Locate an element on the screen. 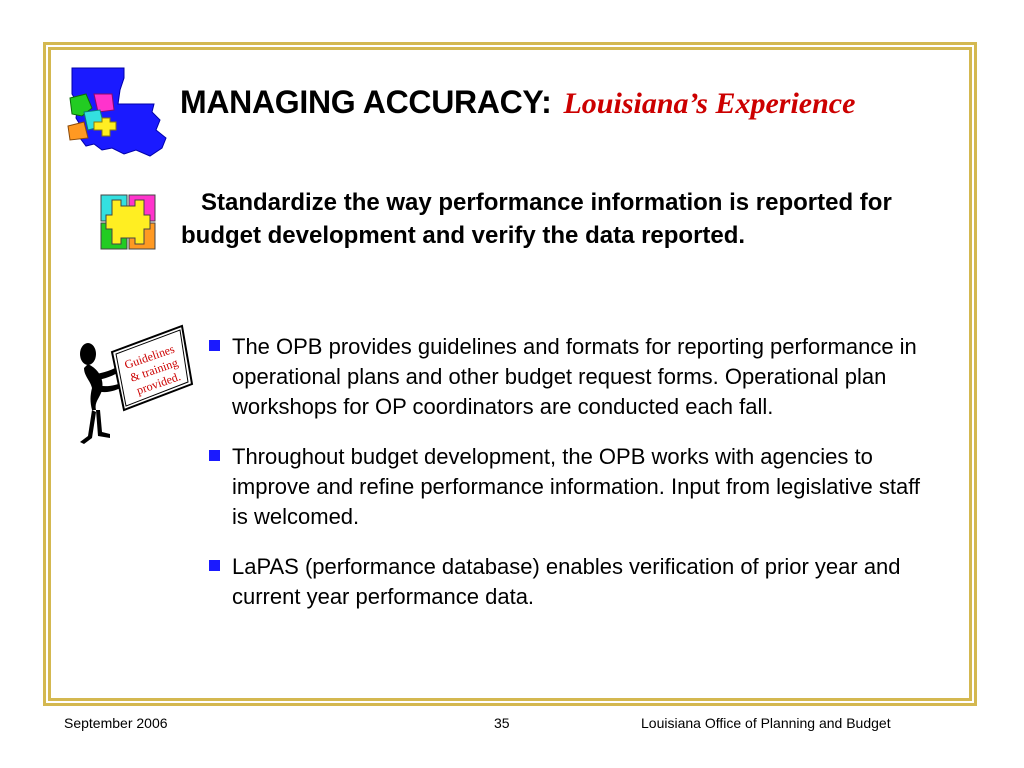 The height and width of the screenshot is (768, 1024). guidelines-sign: Guidelines & training provided. is located at coordinates (152, 368).